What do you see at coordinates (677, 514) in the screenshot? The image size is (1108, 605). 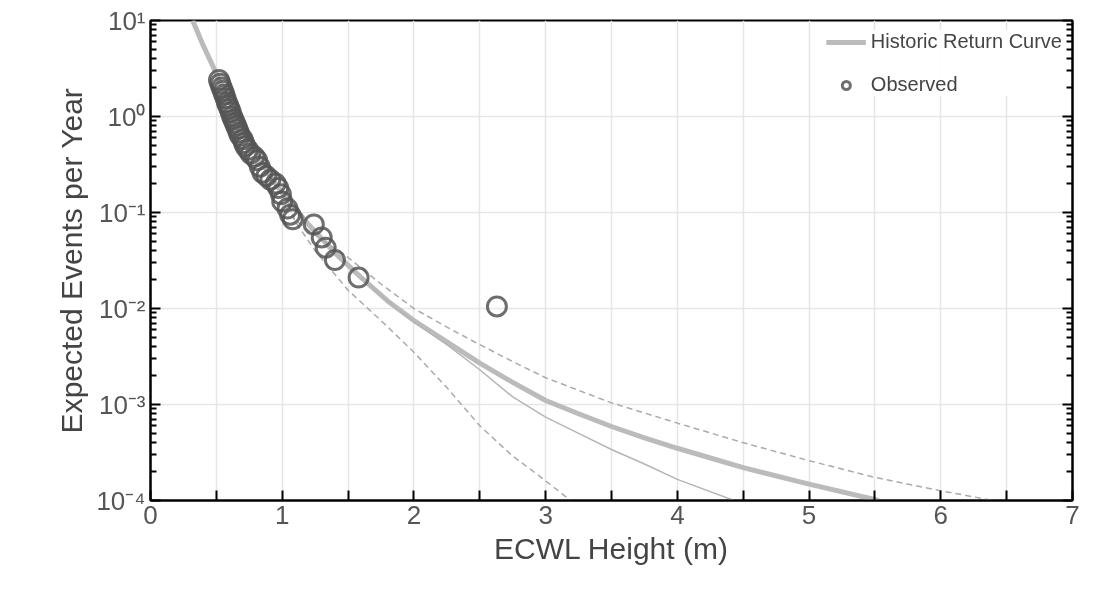 I see `x-tick-label: 4` at bounding box center [677, 514].